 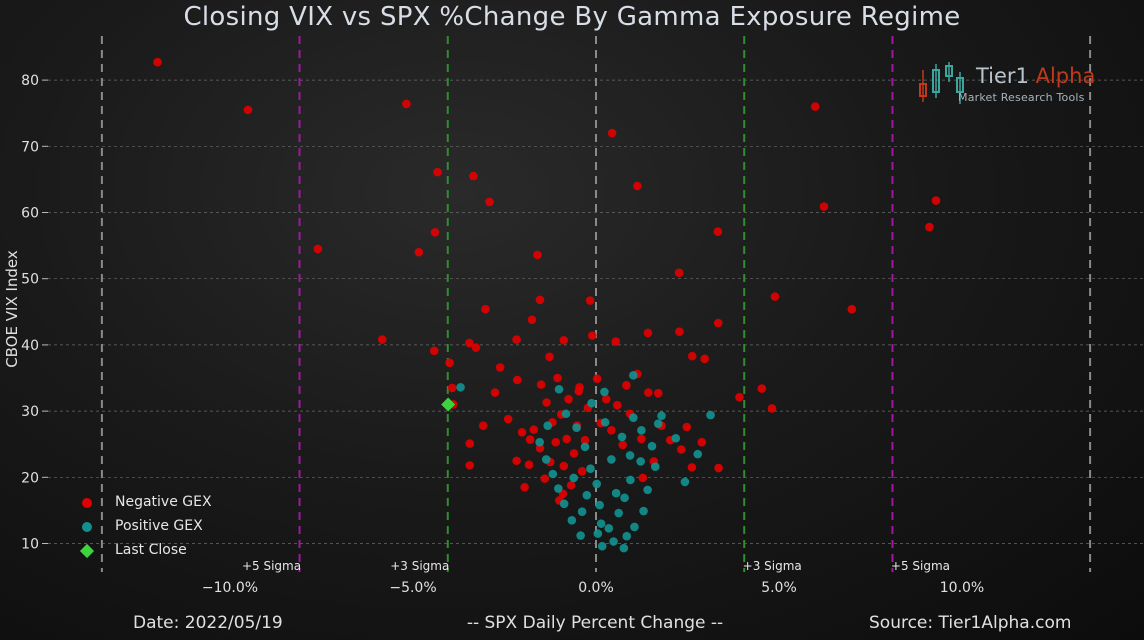 What do you see at coordinates (596, 588) in the screenshot?
I see `x-tick-label: 0.0%` at bounding box center [596, 588].